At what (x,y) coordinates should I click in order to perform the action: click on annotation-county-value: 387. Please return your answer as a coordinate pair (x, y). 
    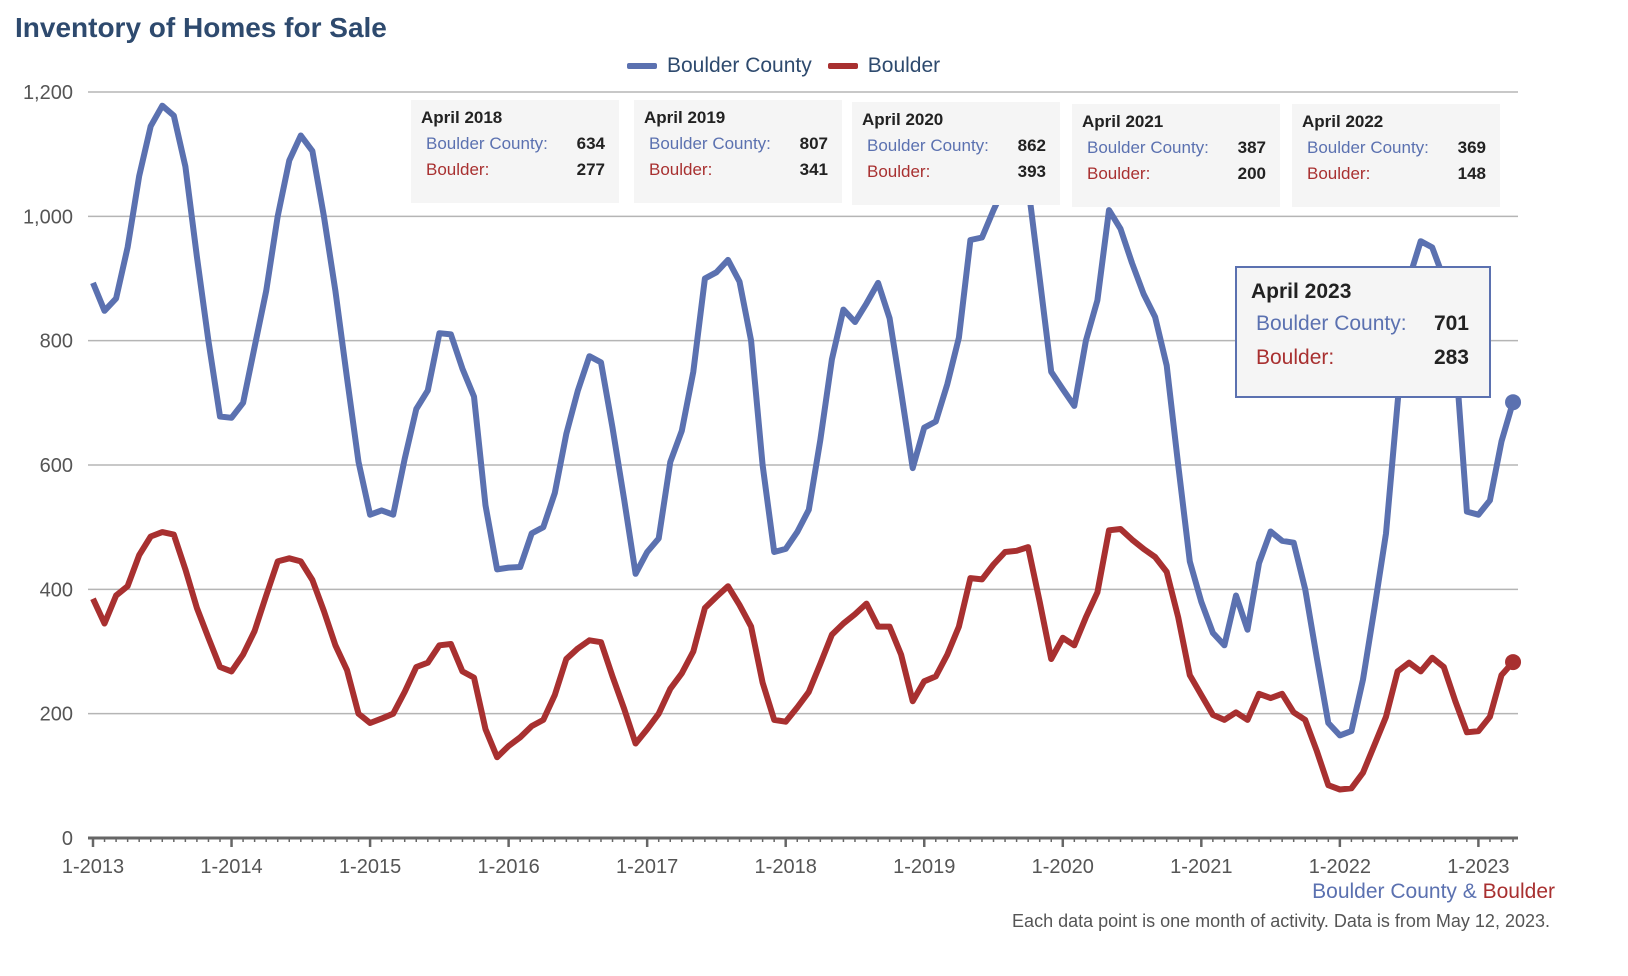
    Looking at the image, I should click on (1251, 147).